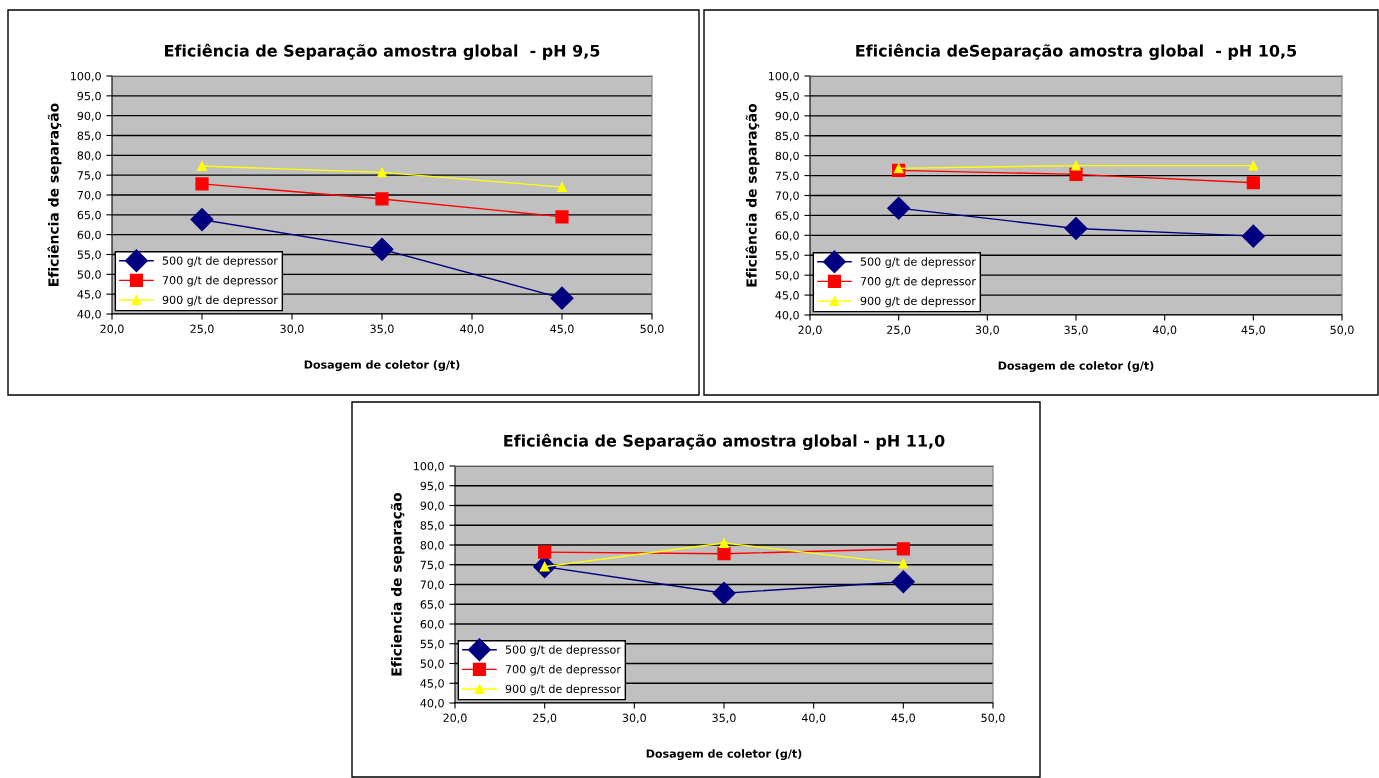  Describe the element at coordinates (724, 441) in the screenshot. I see `chart-title: Eficiência de Separação amostra global - pH 11,0` at that location.